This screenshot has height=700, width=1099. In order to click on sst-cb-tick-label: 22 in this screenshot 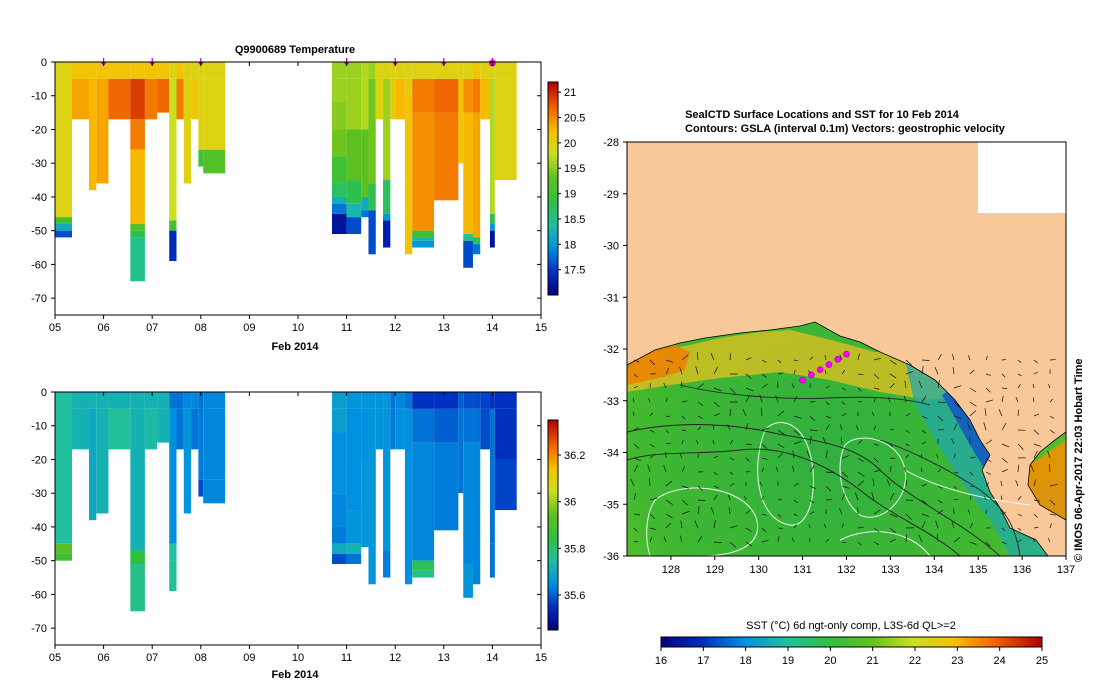, I will do `click(915, 661)`.